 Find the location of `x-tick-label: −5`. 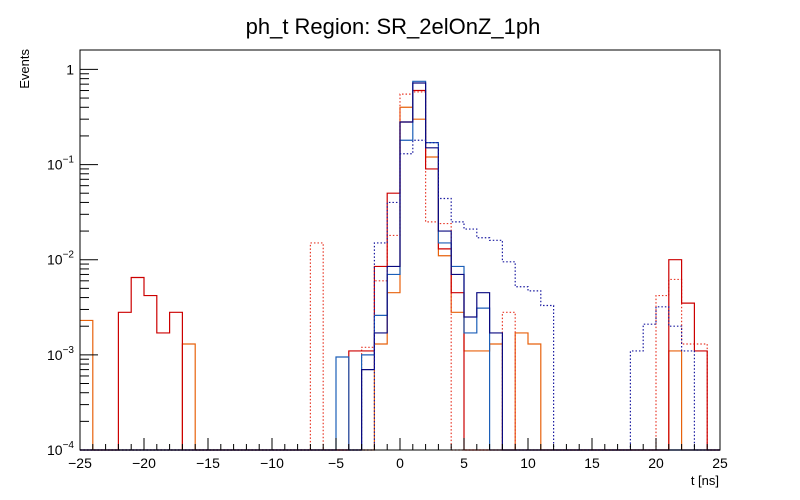

x-tick-label: −5 is located at coordinates (336, 463).